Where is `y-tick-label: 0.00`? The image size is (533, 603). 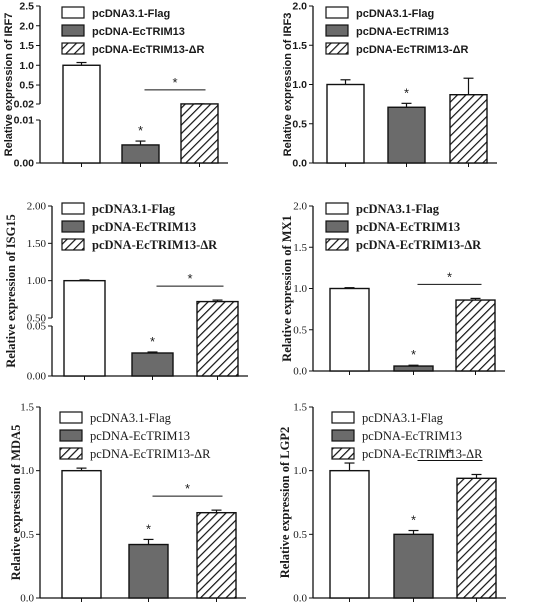 y-tick-label: 0.00 is located at coordinates (24, 164).